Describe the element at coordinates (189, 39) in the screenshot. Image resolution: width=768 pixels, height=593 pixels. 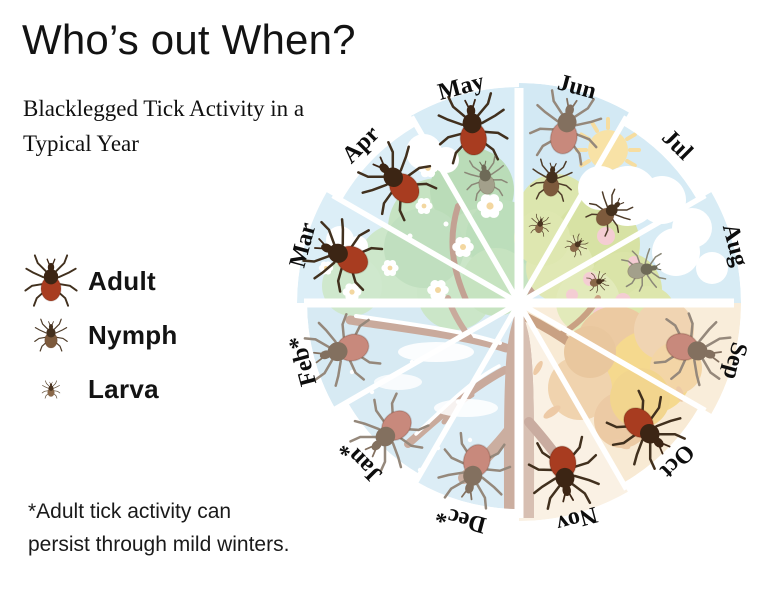
I see `page-title: Who’s out When?` at that location.